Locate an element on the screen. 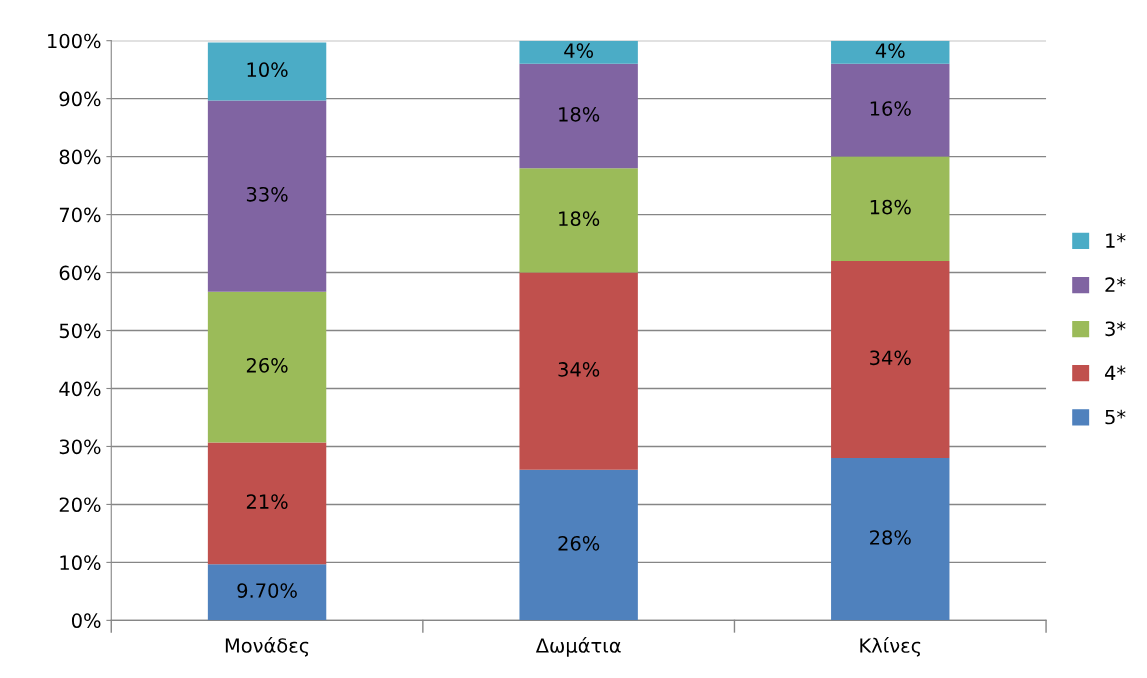 This screenshot has width=1147, height=678. legend-label: 1* is located at coordinates (1116, 240).